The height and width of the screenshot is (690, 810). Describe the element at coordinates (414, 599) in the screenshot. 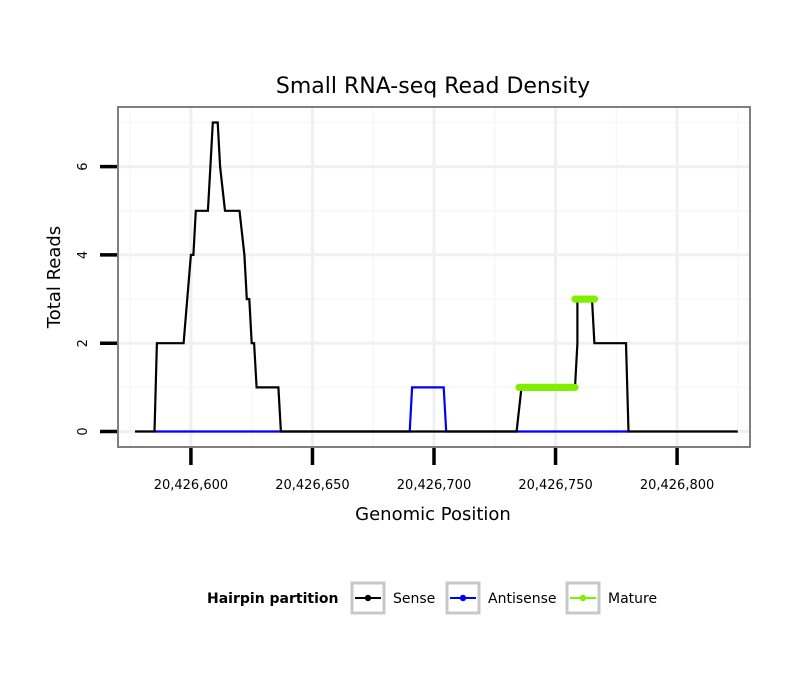

I see `legend-label: Sense` at that location.